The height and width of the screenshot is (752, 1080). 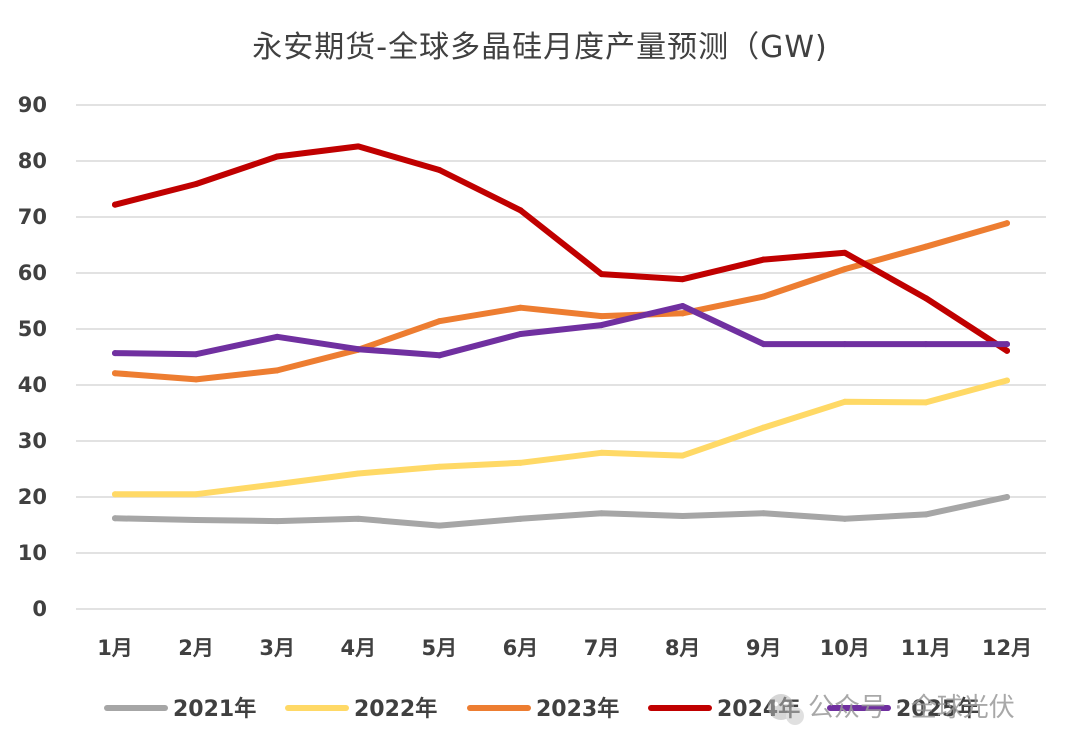 What do you see at coordinates (395, 709) in the screenshot?
I see `legend-label: 2022年` at bounding box center [395, 709].